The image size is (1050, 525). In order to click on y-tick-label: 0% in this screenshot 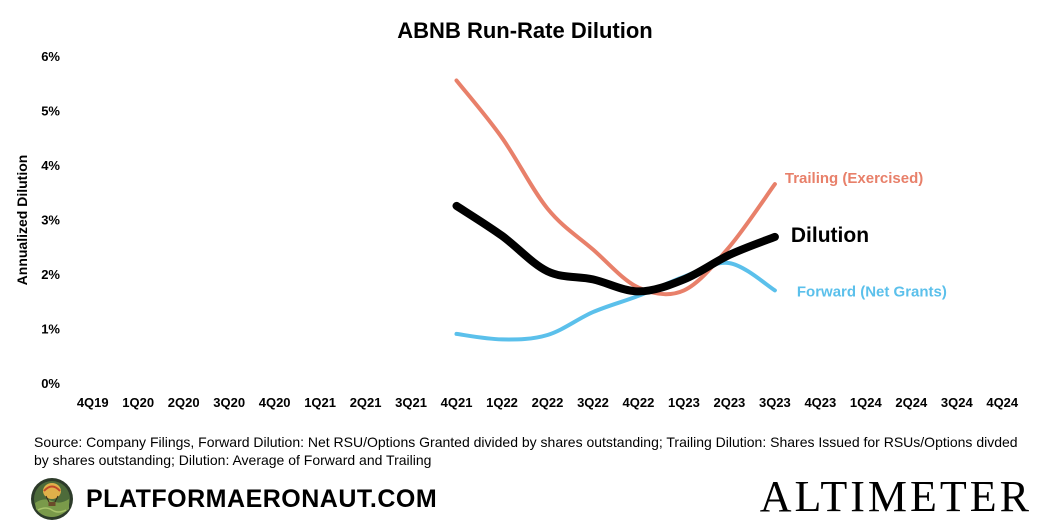, I will do `click(50, 383)`.